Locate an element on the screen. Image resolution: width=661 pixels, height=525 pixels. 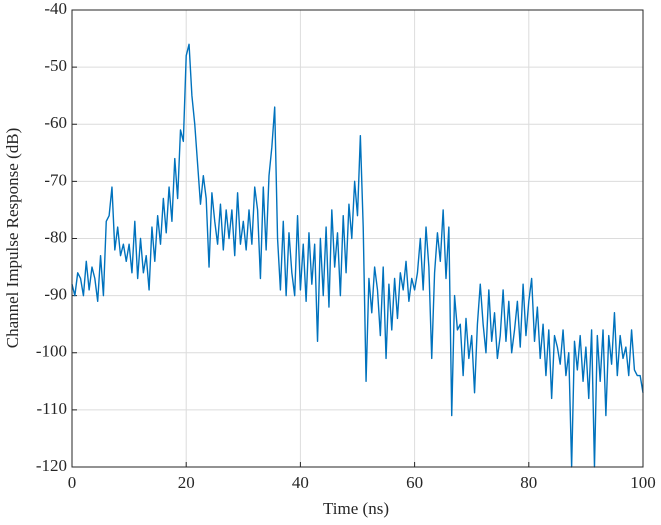
y-axis-label: Channel Impulse Response (dB) is located at coordinates (12, 238).